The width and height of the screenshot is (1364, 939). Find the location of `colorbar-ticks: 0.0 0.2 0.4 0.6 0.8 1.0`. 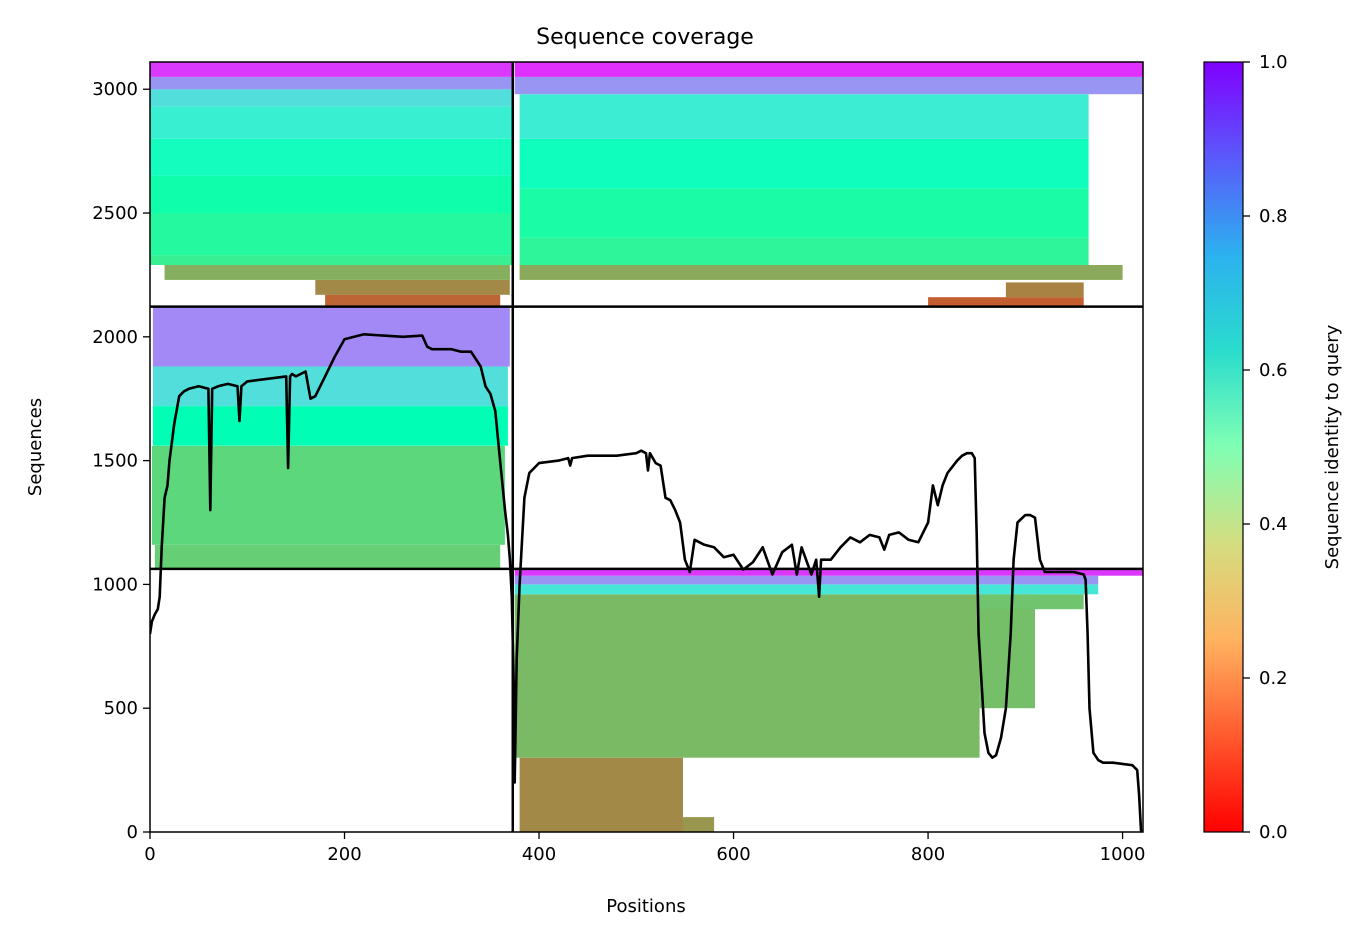

colorbar-ticks: 0.0 0.2 0.4 0.6 0.8 1.0 is located at coordinates (1265, 447).